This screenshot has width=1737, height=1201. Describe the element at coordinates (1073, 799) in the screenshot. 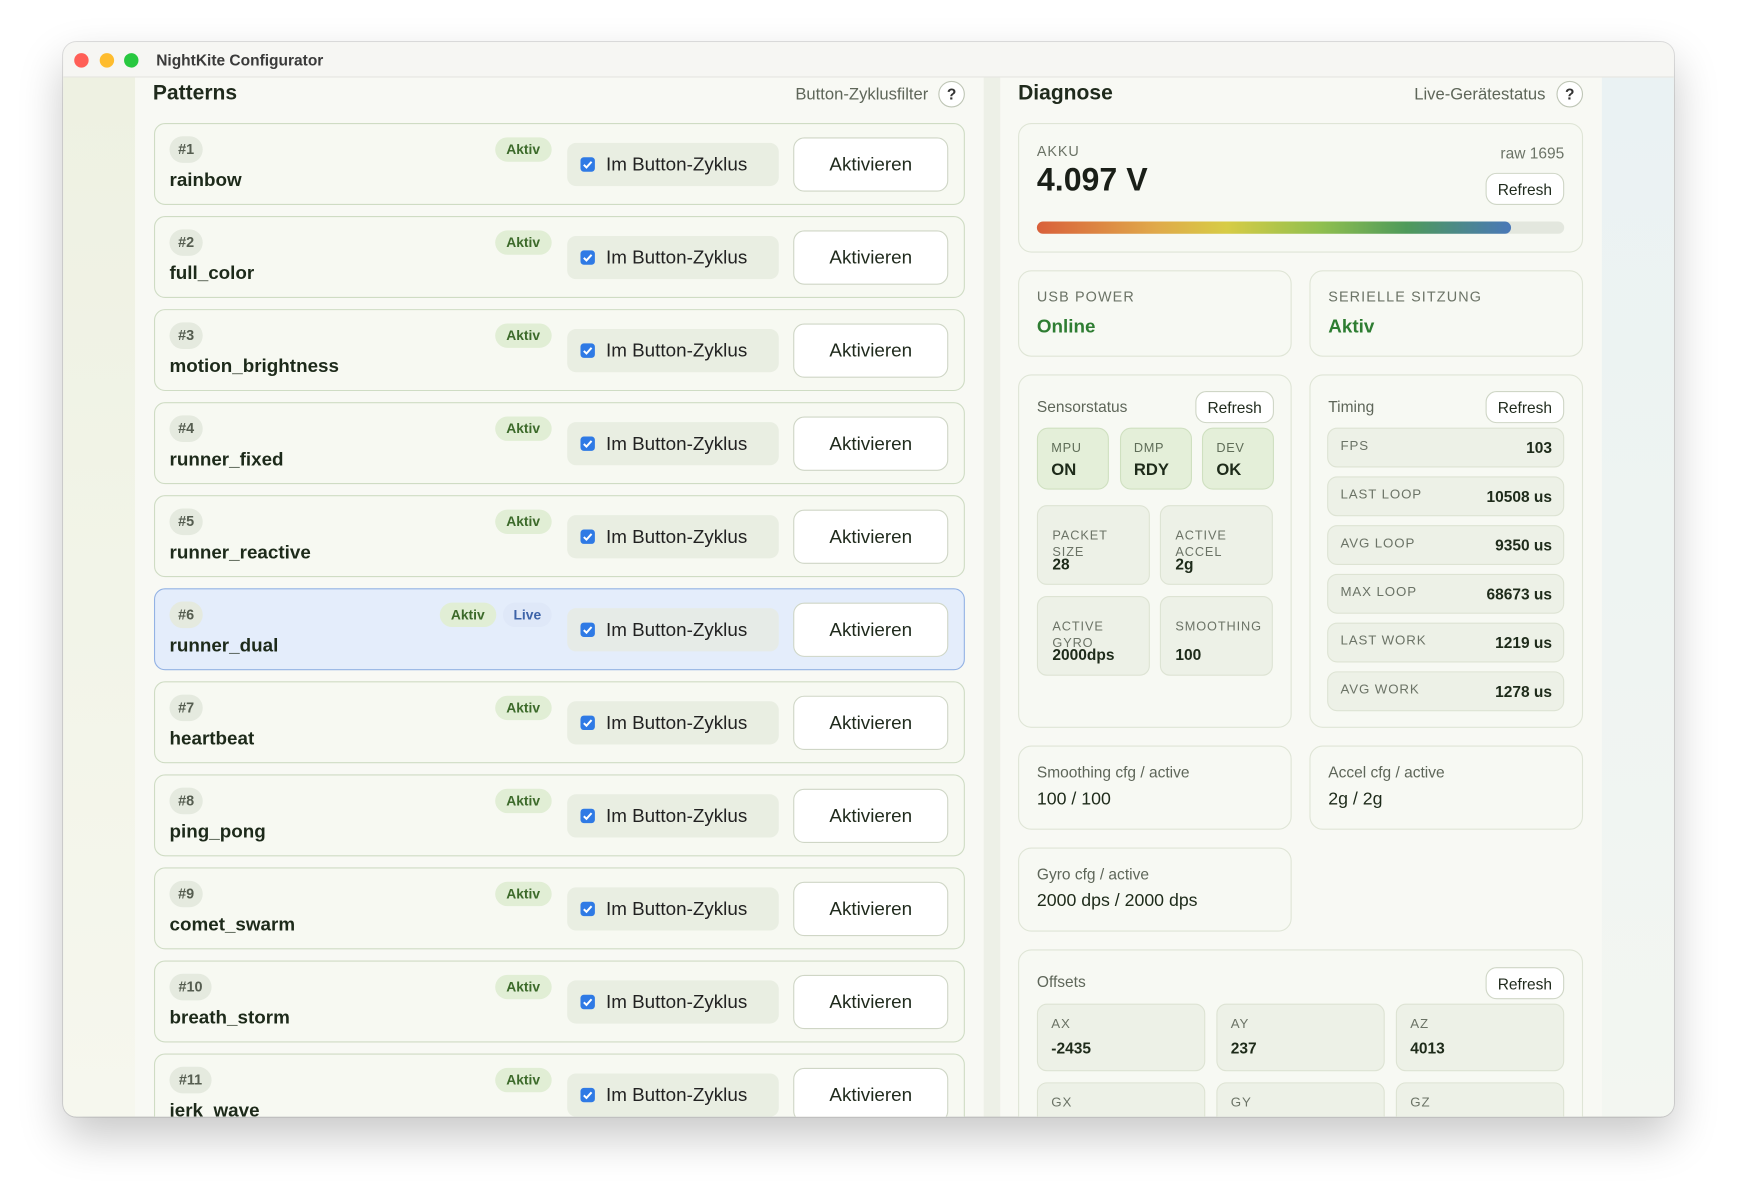

I see `config-value: 100 / 100` at that location.